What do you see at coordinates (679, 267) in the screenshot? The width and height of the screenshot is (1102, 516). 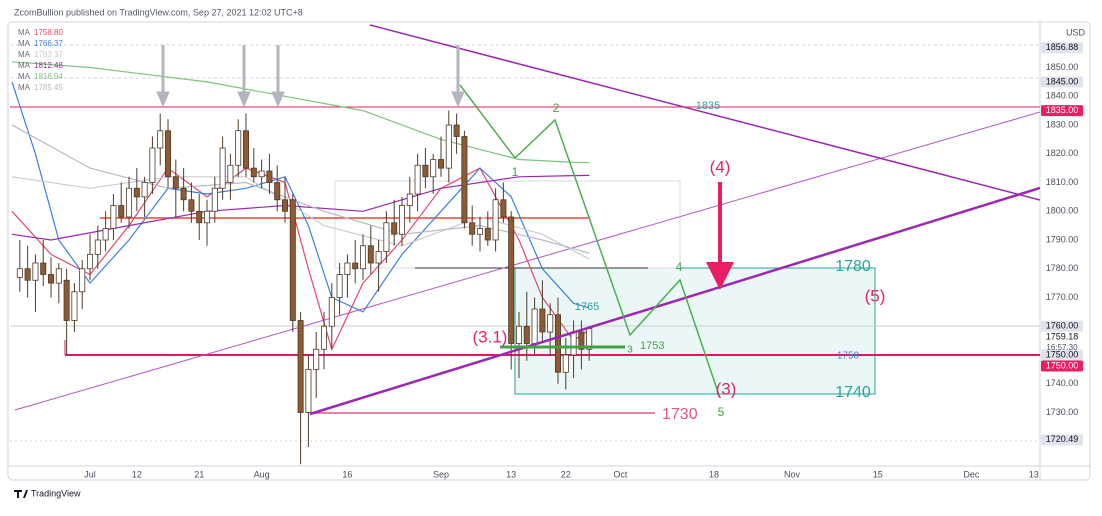 I see `wave-label: 4` at bounding box center [679, 267].